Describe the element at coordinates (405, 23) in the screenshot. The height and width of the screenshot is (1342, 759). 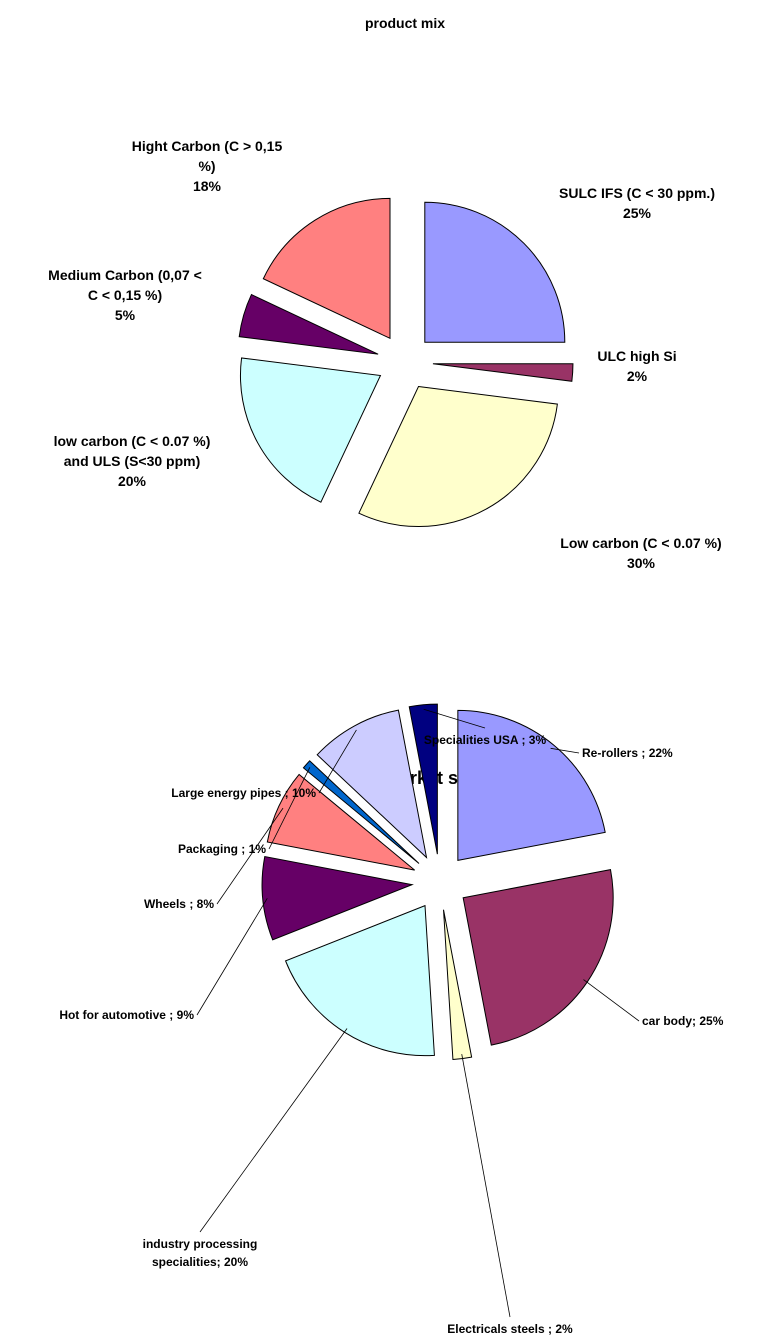
I see `chart-title: product mix` at that location.